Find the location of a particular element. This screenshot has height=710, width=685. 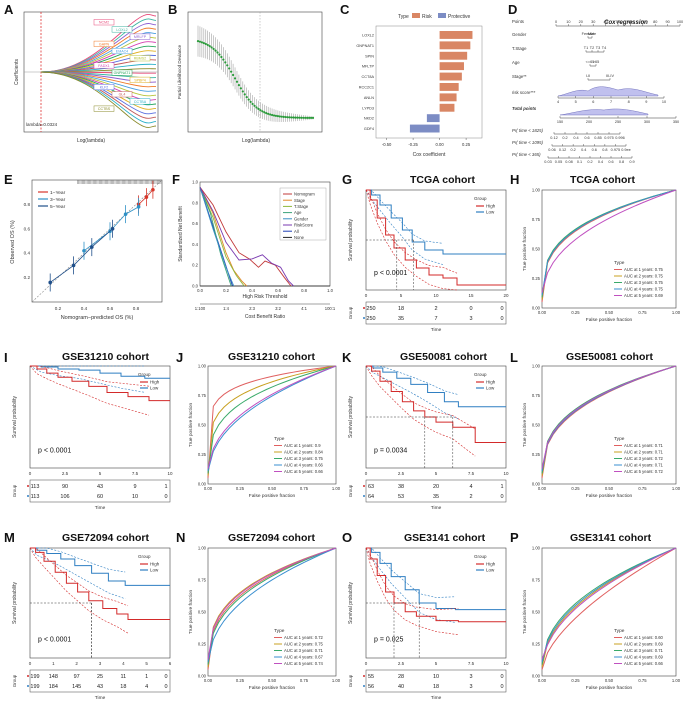

nomogram-tick-label: T1 is located at coordinates (586, 48).